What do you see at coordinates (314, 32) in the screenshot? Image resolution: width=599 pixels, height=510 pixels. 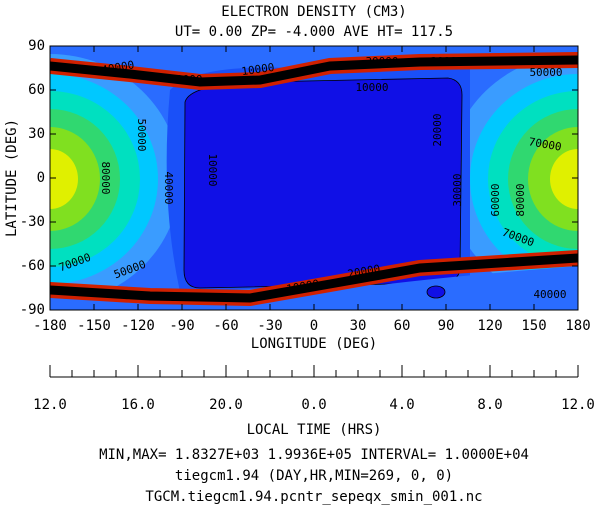 I see `chart-subtitle: UT= 0.00 ZP= -4.000 AVE HT= 117.5` at bounding box center [314, 32].